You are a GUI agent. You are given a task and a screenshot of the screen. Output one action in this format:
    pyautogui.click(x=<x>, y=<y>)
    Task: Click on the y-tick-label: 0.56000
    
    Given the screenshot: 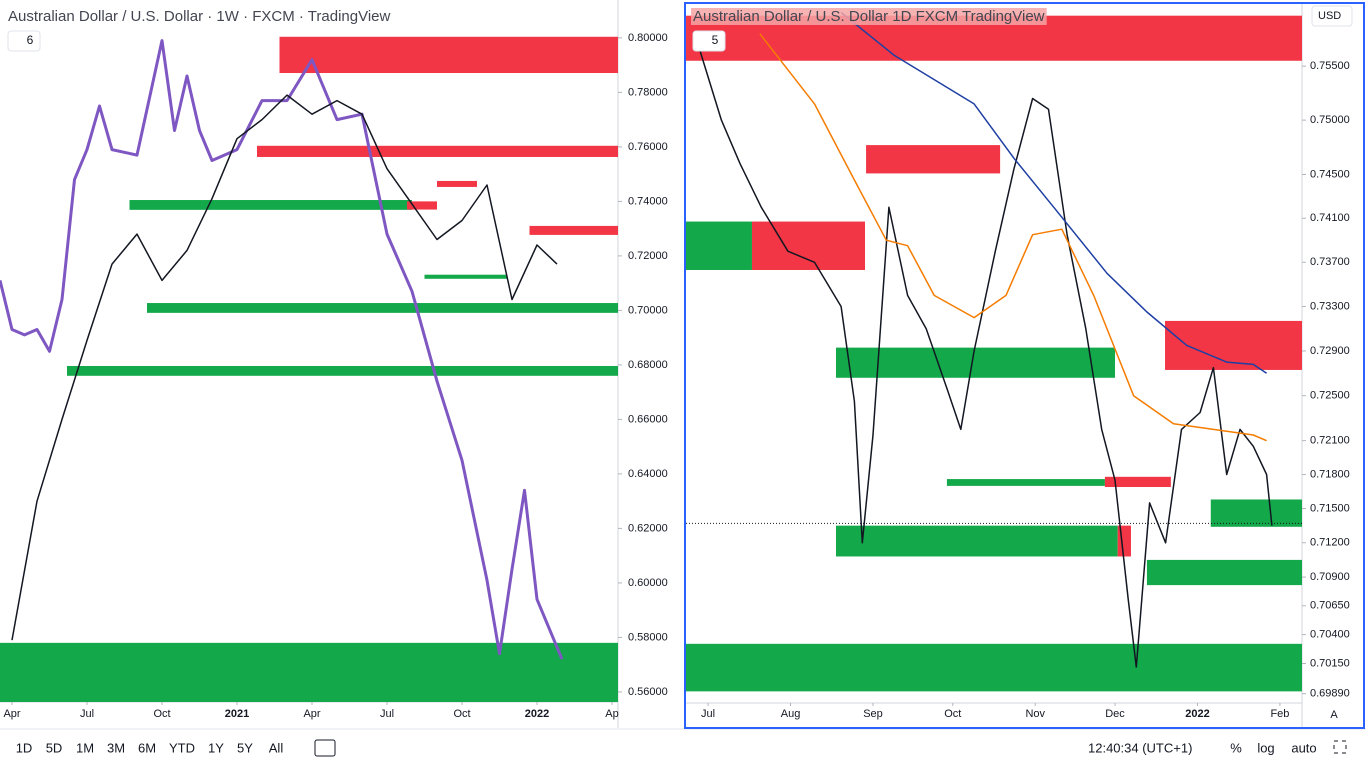 What is the action you would take?
    pyautogui.click(x=648, y=692)
    